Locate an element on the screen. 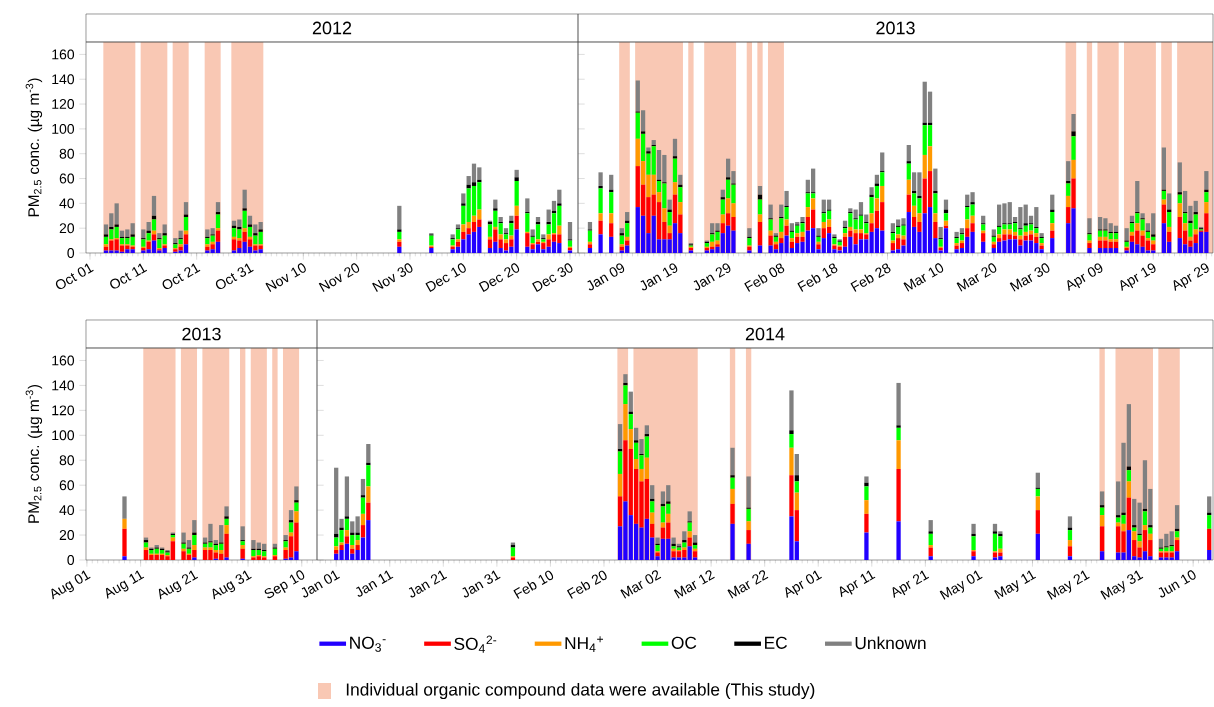 This screenshot has height=707, width=1214. x-tick-label: Nov 10 is located at coordinates (285, 277).